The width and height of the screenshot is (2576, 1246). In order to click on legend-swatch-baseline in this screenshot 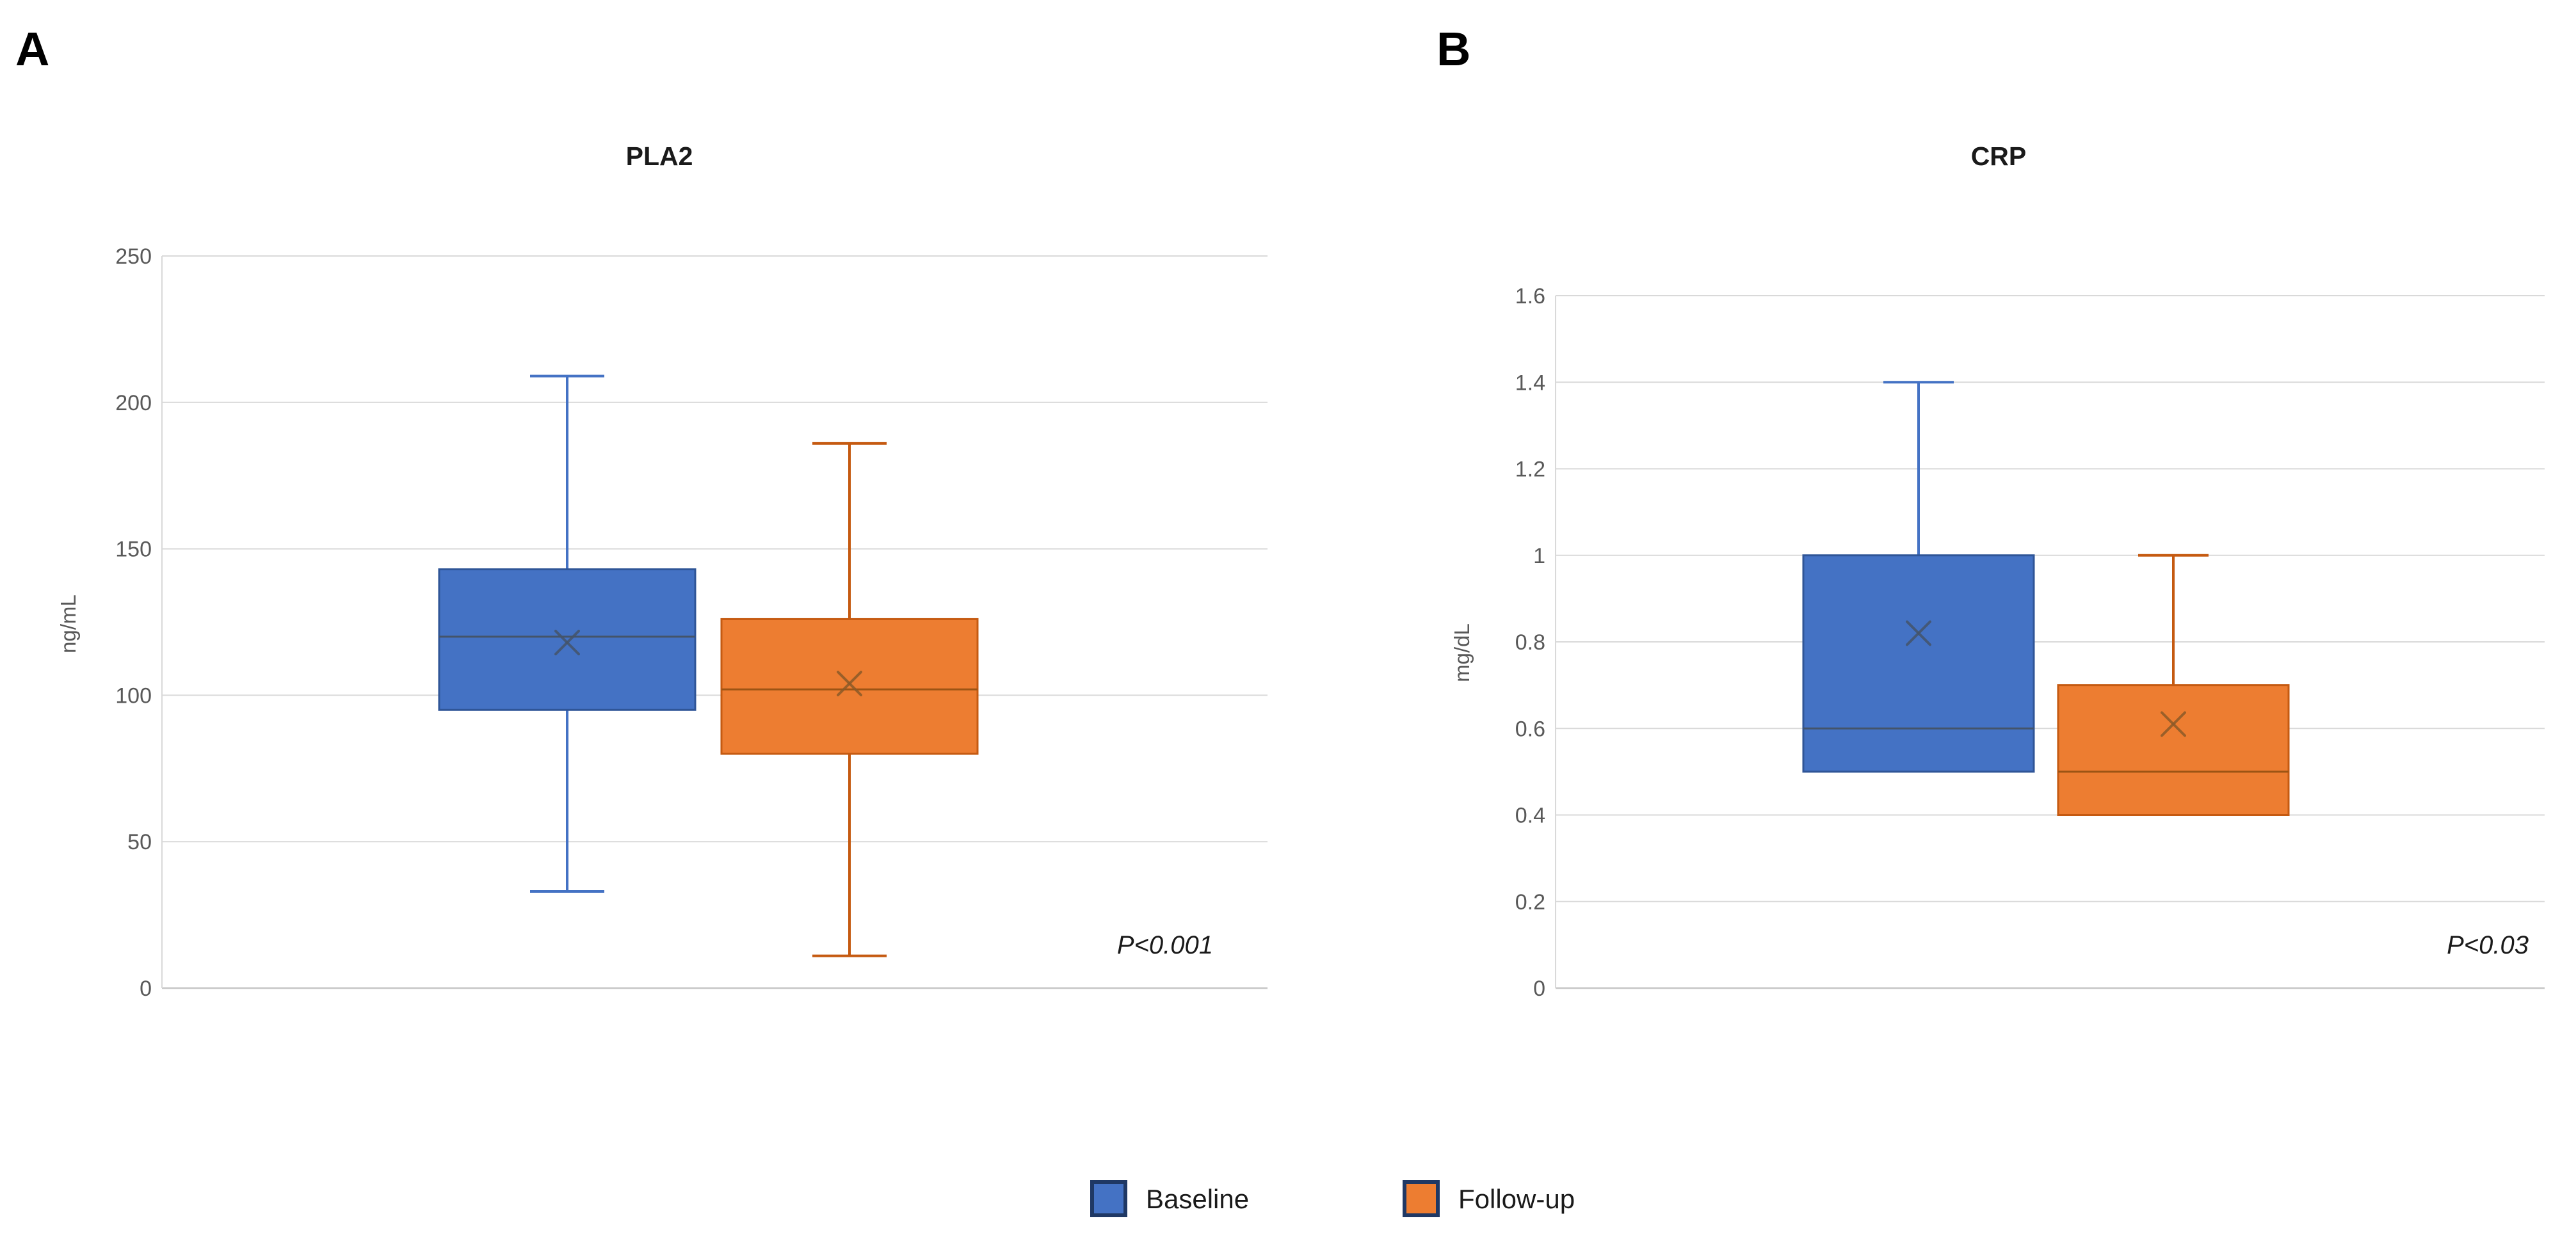, I will do `click(1108, 1199)`.